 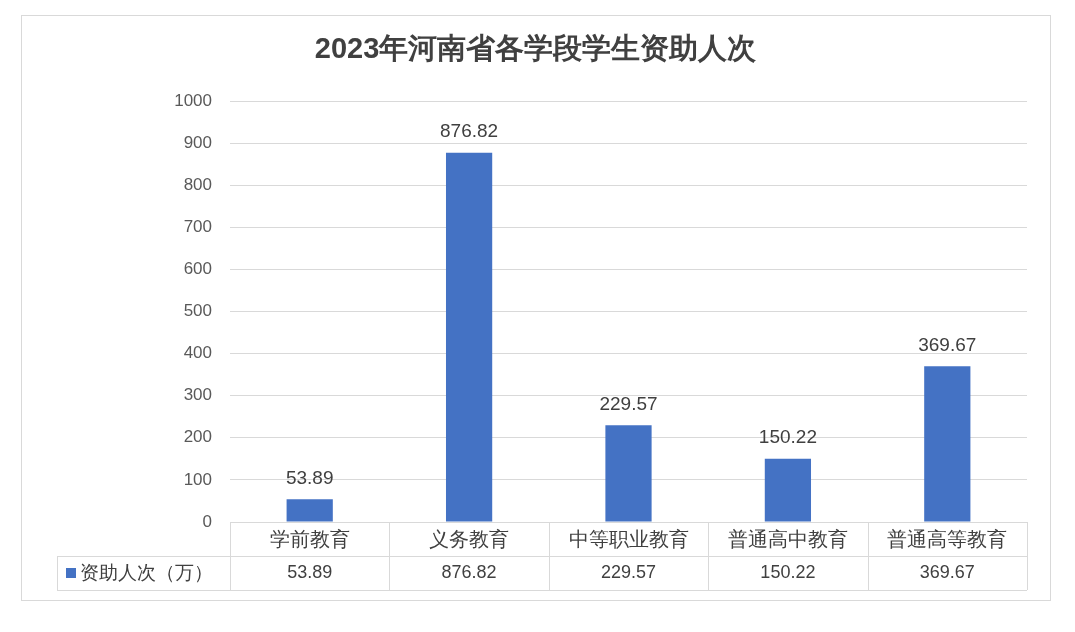 I want to click on y-tick-label: 100, so click(x=197, y=479).